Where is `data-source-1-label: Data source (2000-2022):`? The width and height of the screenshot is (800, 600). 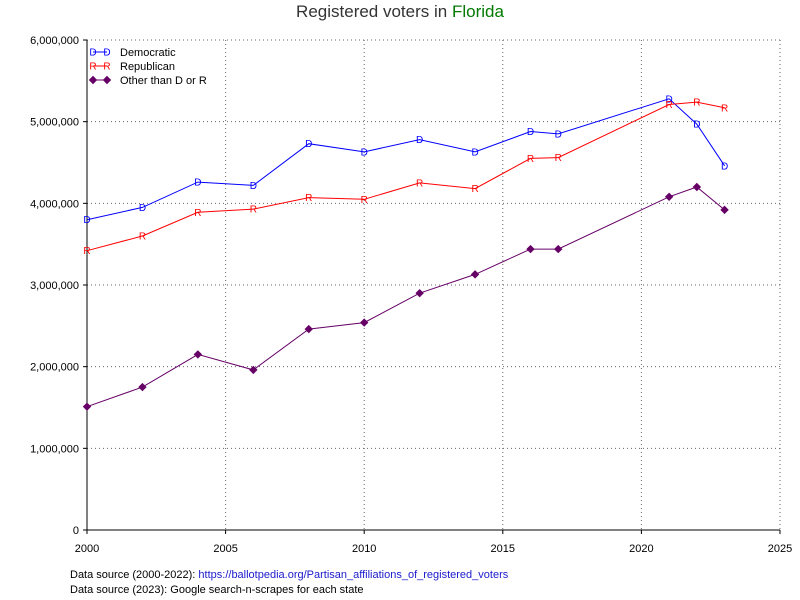 data-source-1-label: Data source (2000-2022): is located at coordinates (133, 575).